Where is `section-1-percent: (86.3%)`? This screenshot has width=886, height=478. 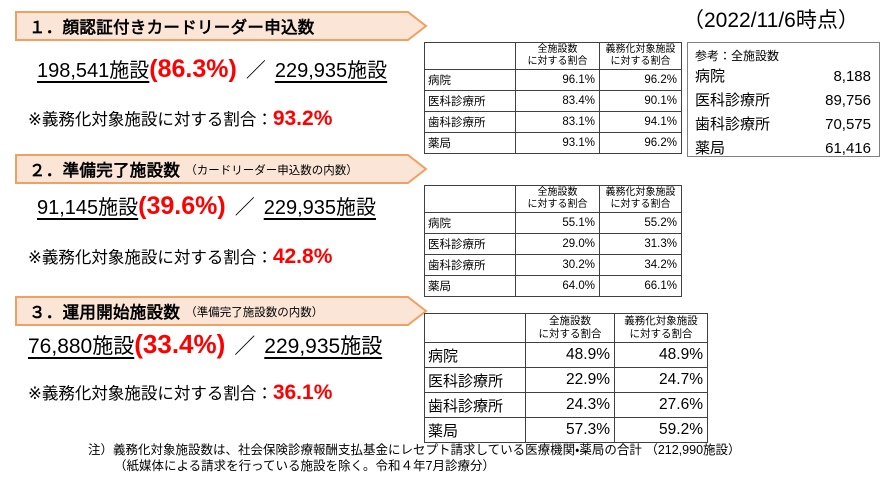 section-1-percent: (86.3%) is located at coordinates (193, 69).